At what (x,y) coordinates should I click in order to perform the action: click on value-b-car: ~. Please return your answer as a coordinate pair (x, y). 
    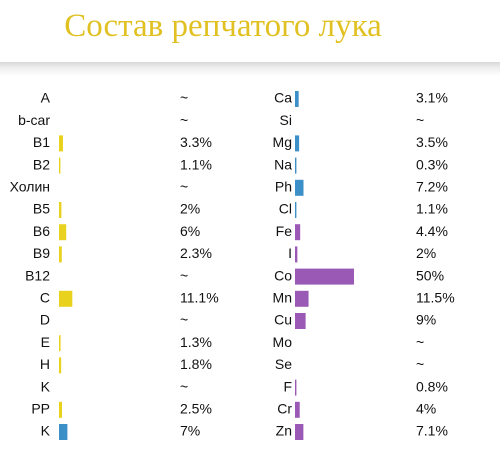
    Looking at the image, I should click on (184, 120).